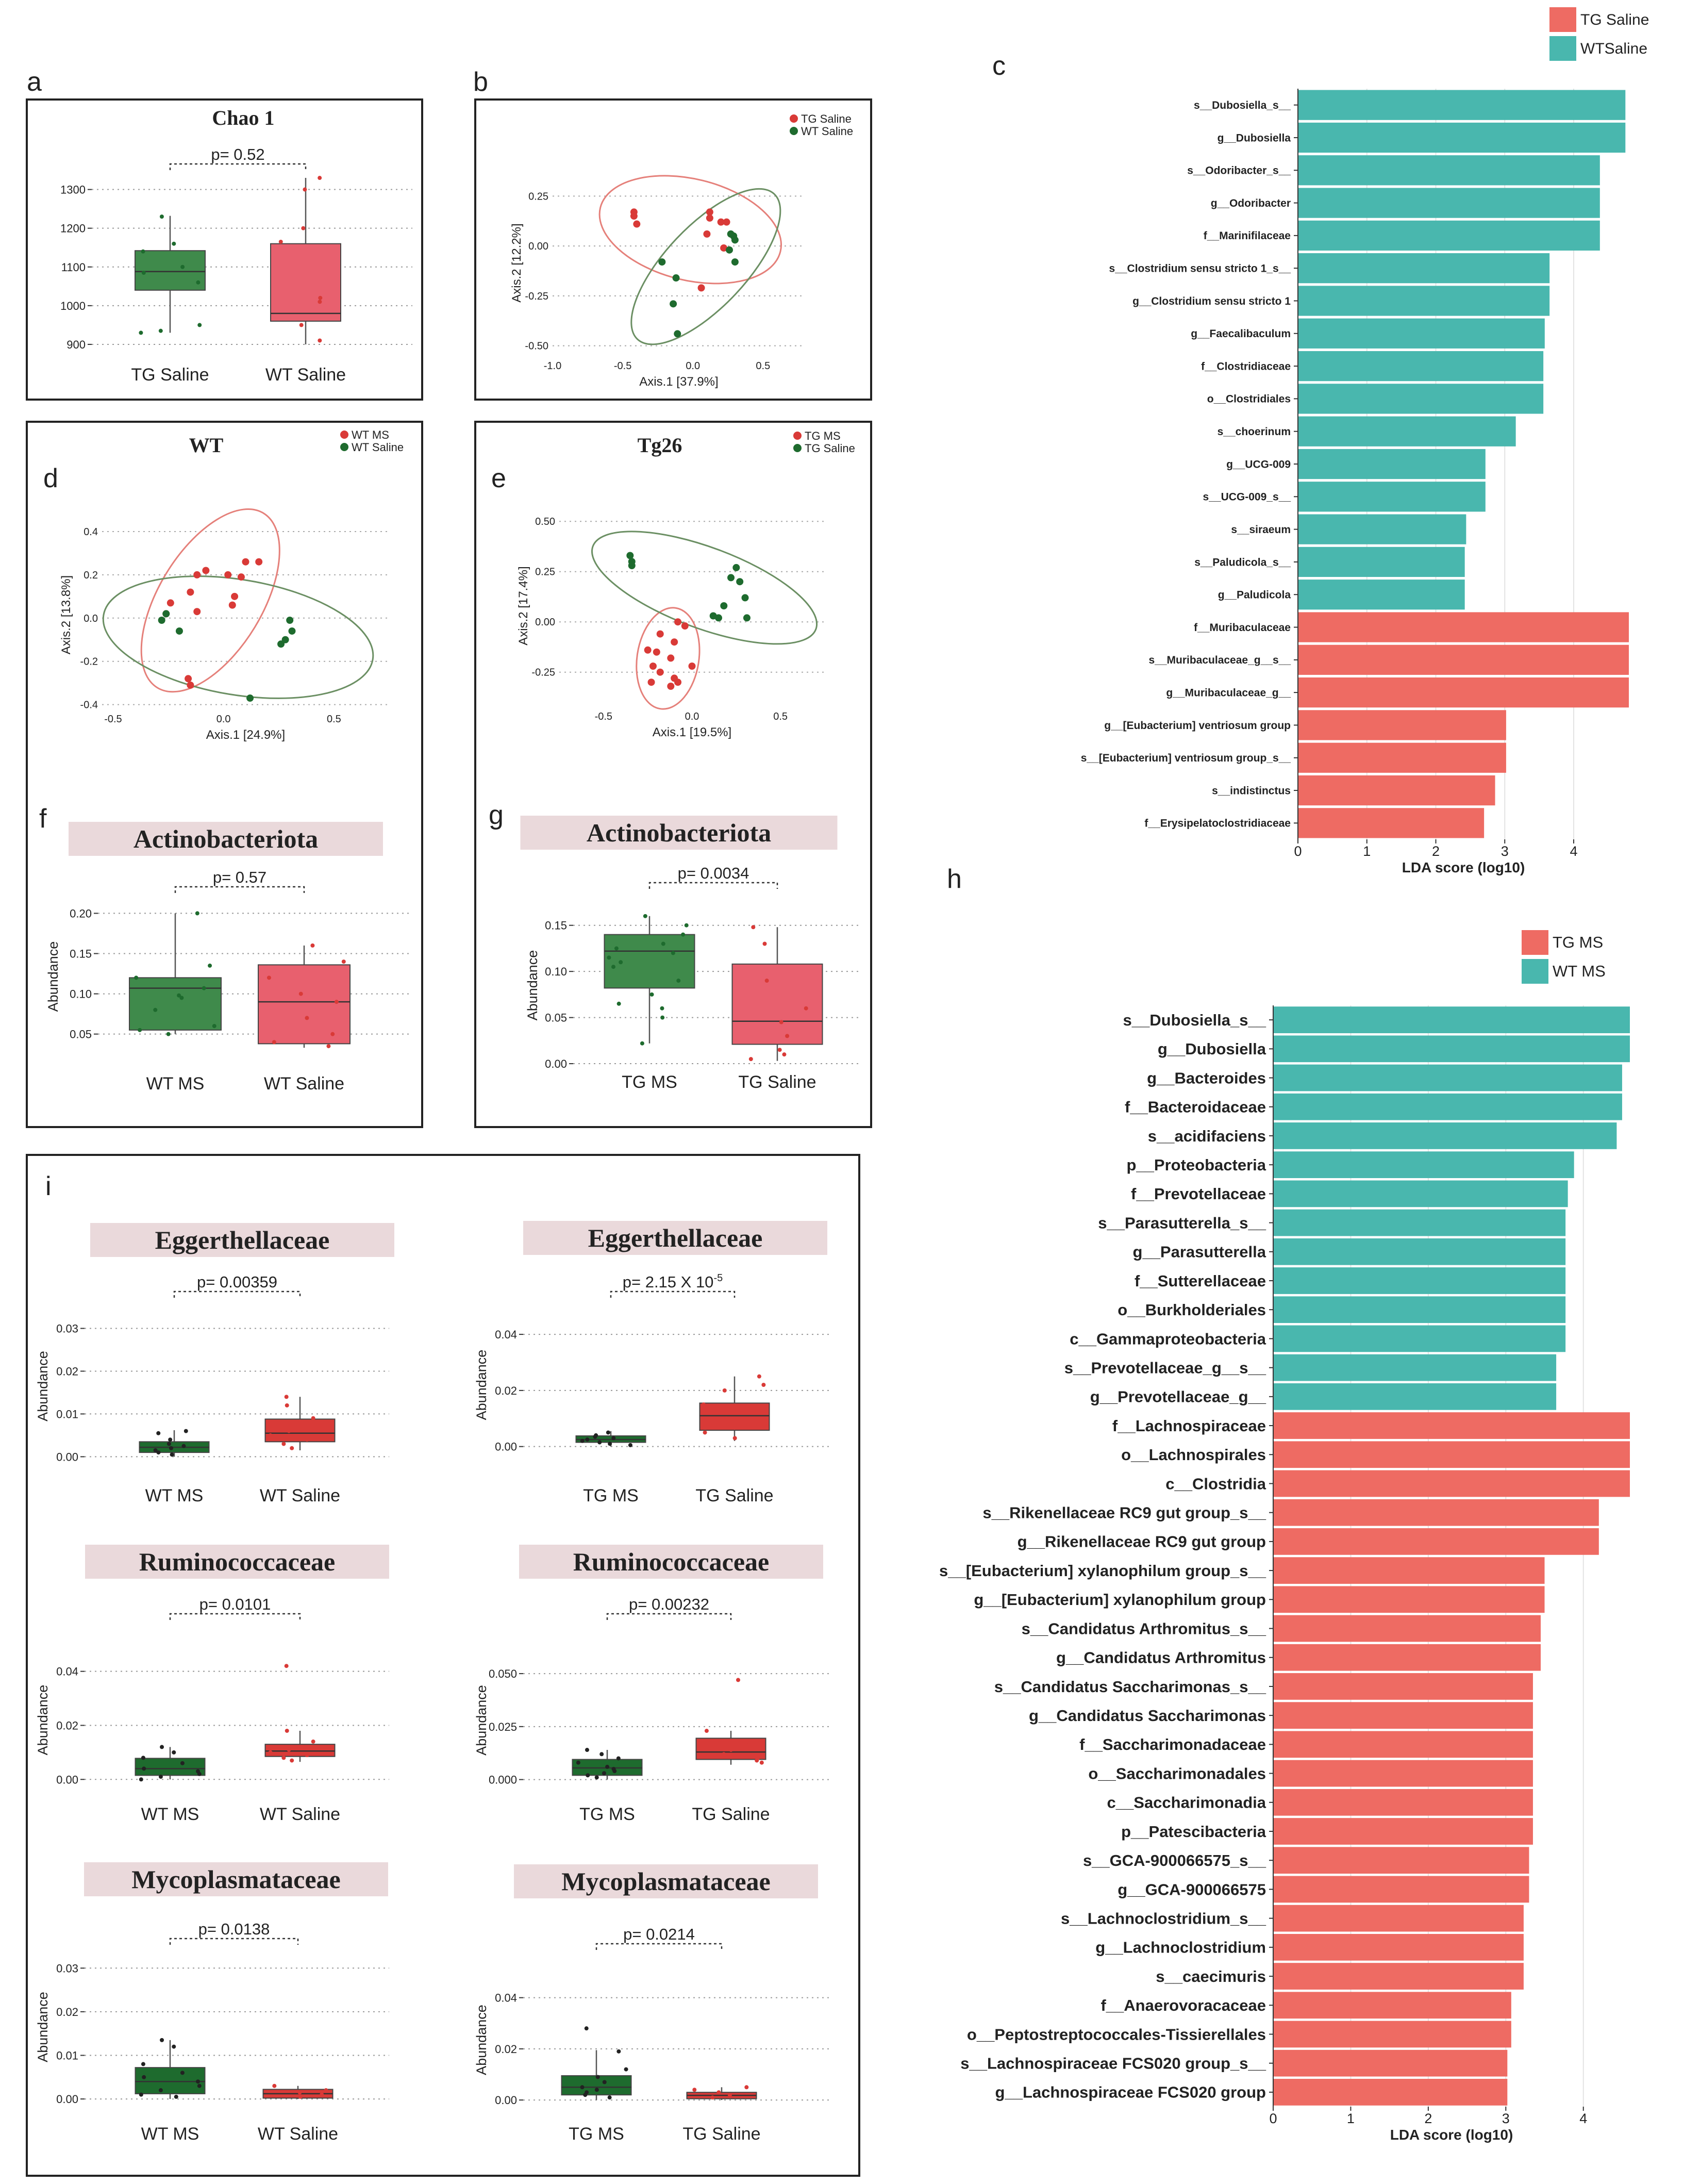 This screenshot has width=1684, height=2184. What do you see at coordinates (1258, 464) in the screenshot?
I see `lda-bar-label: g__UCG-009` at bounding box center [1258, 464].